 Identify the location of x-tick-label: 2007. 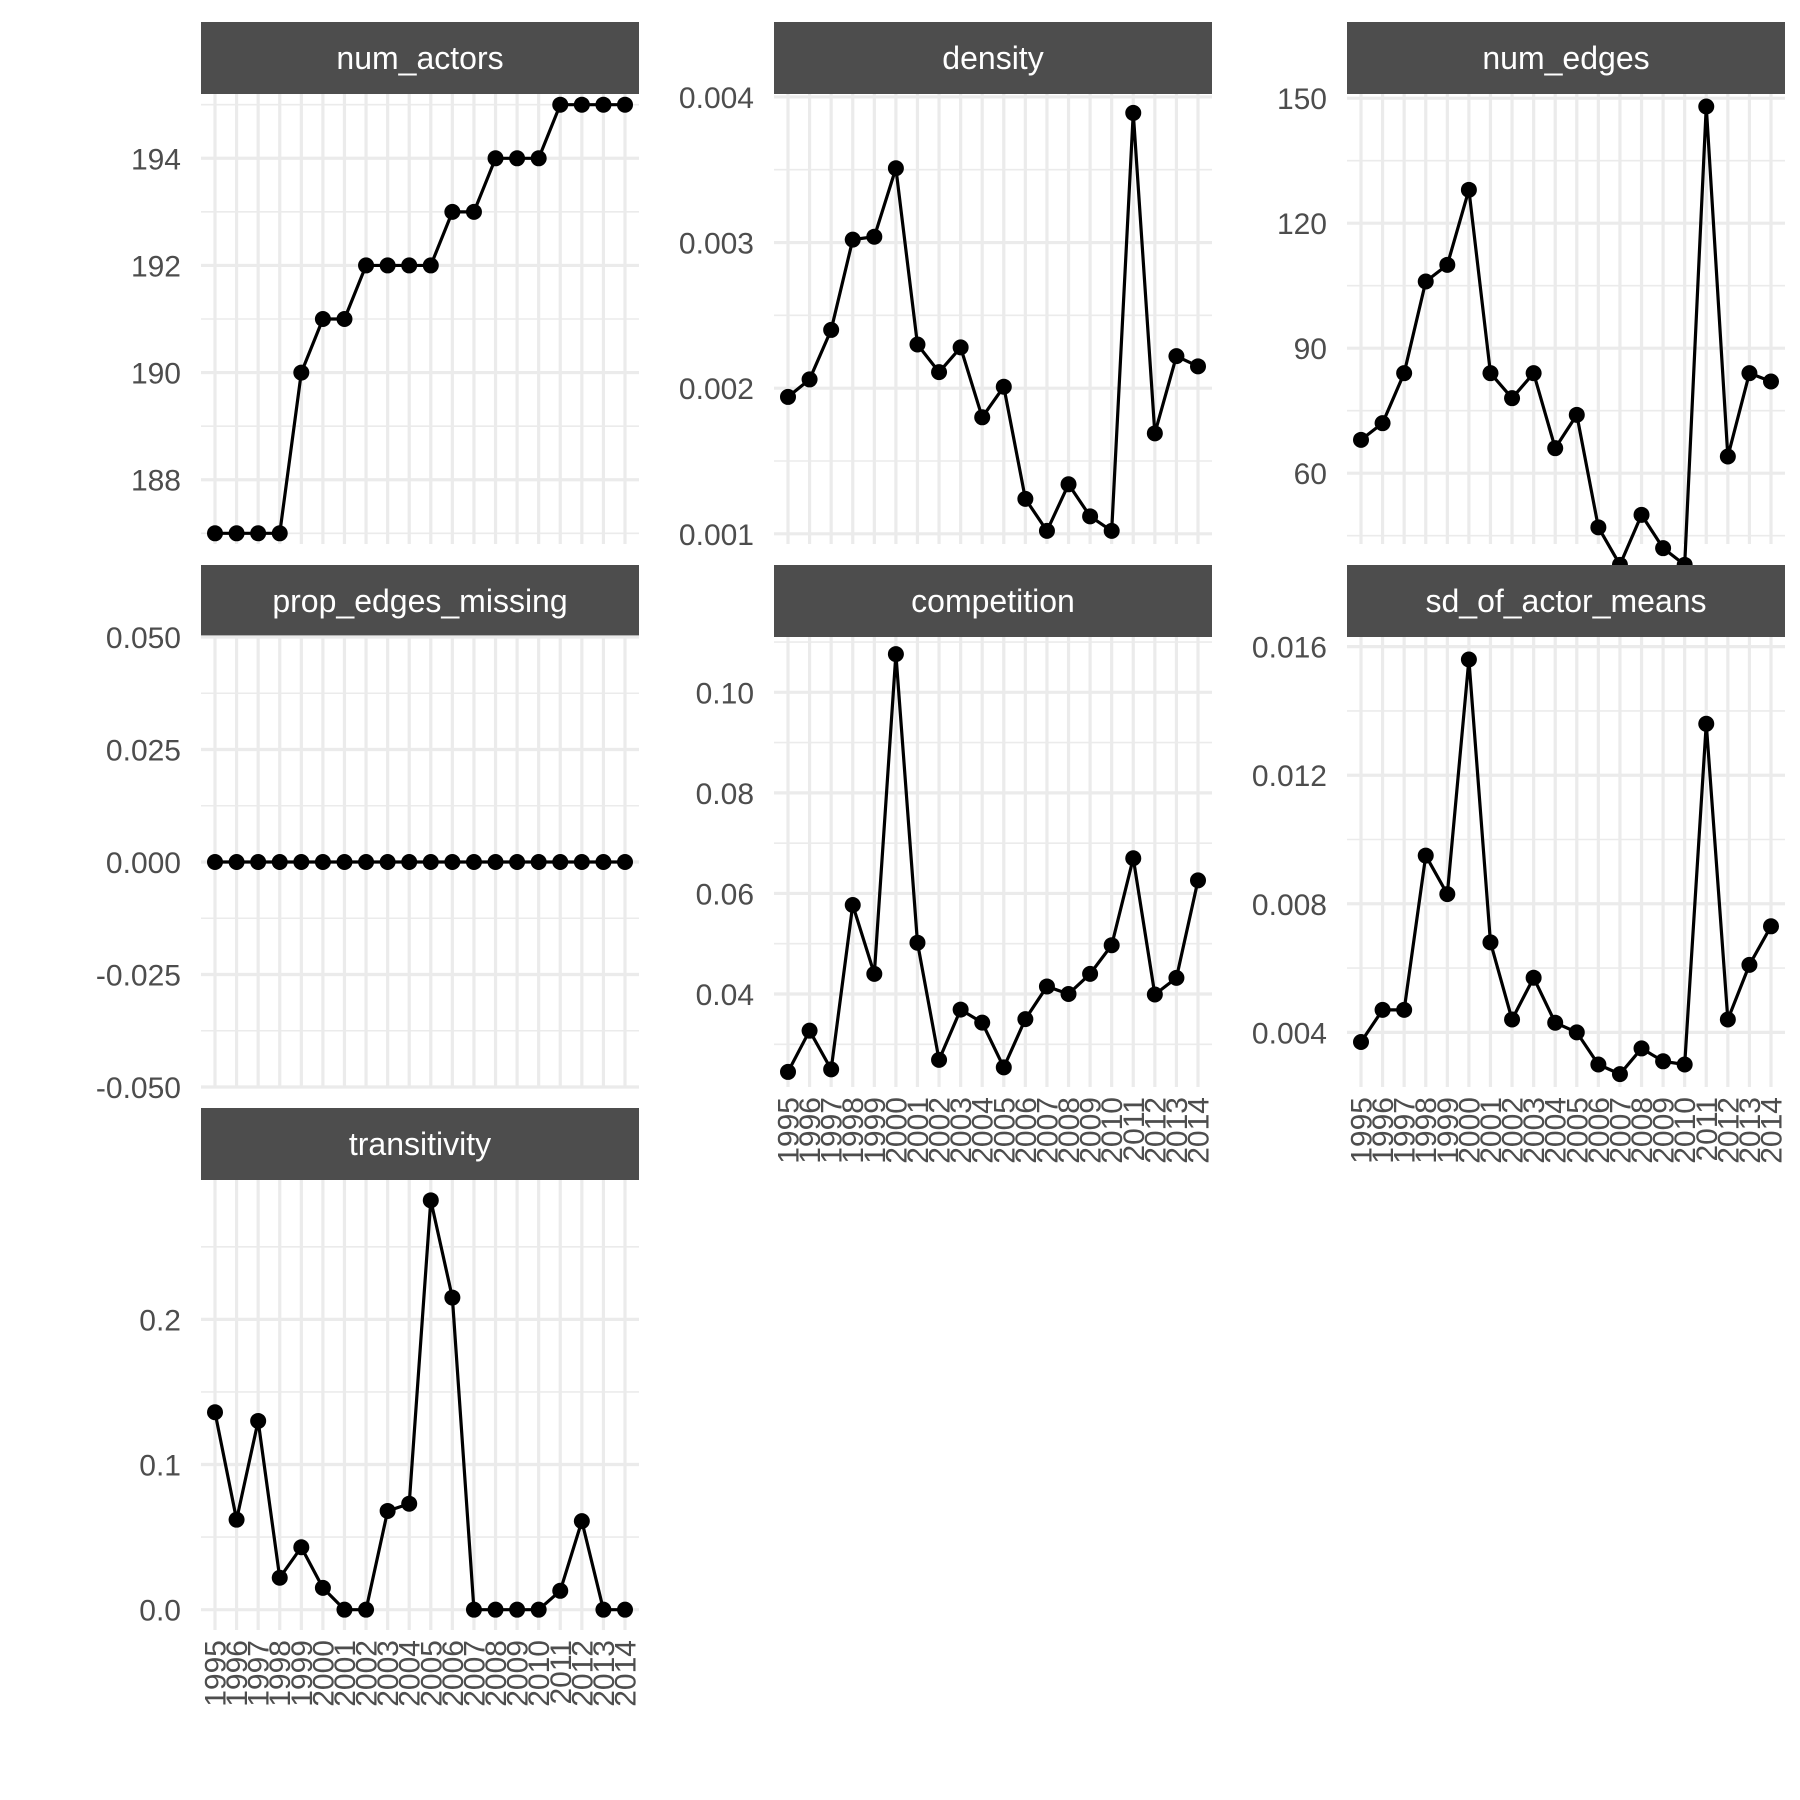
(1047, 1130).